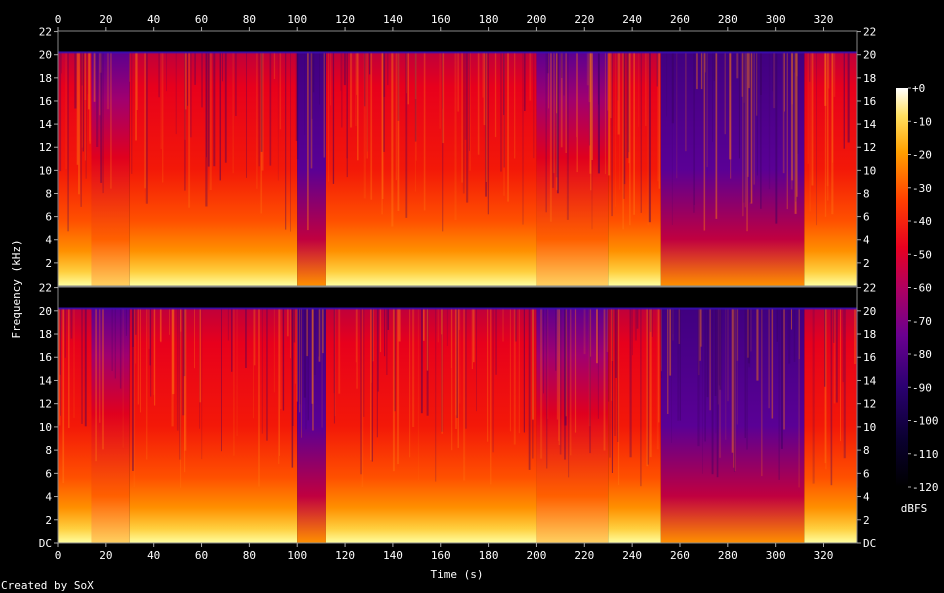  I want to click on x-tick-label-bottom: 260, so click(680, 555).